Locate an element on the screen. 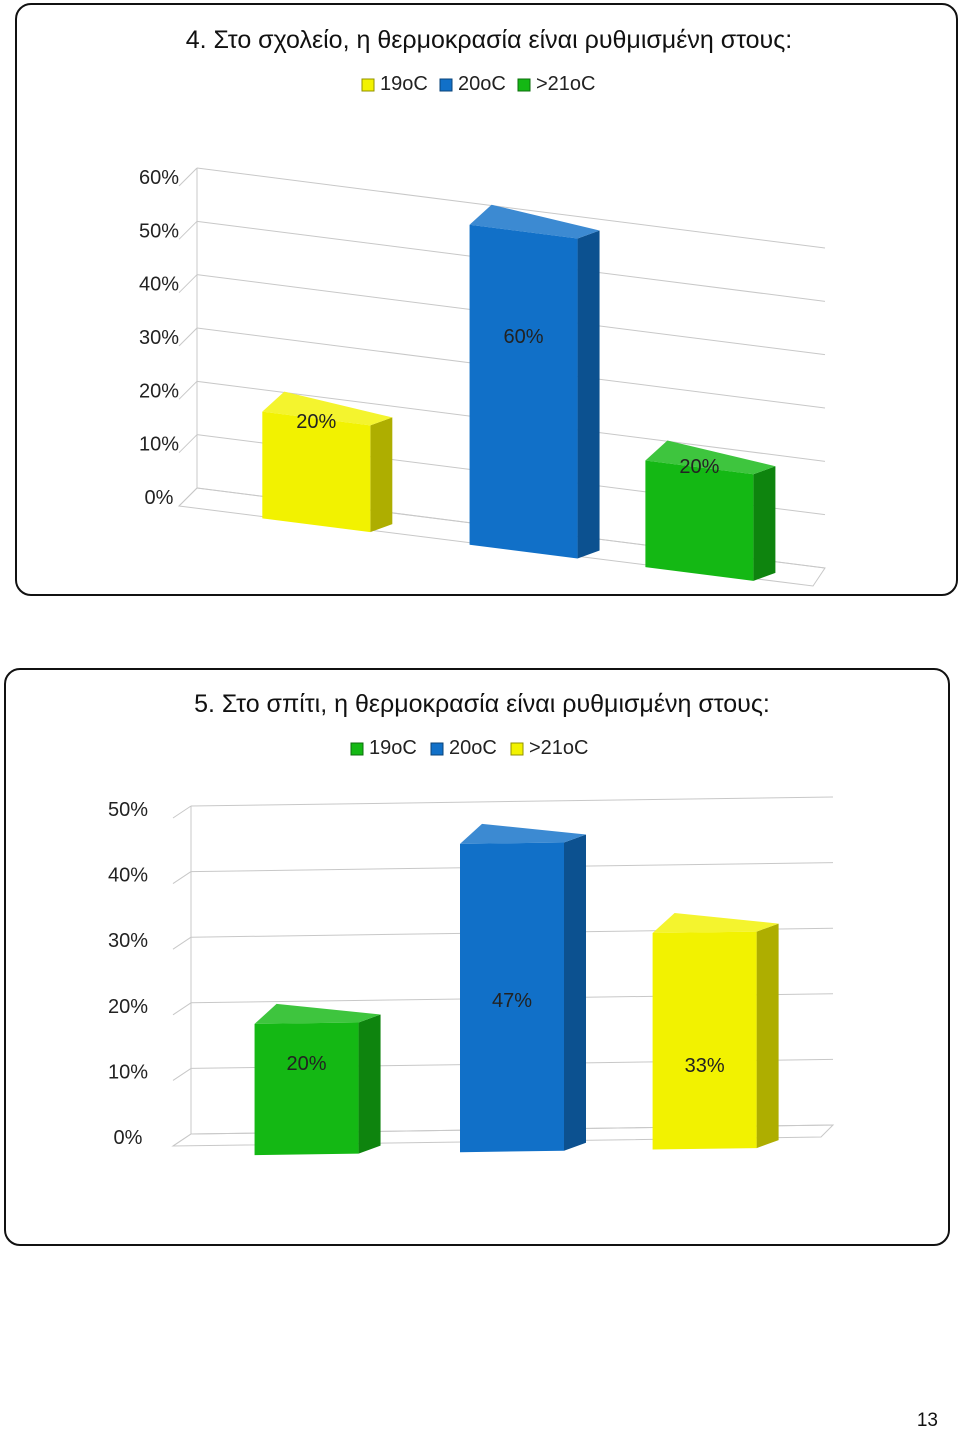 This screenshot has height=1432, width=960. y-tick-label: 60% is located at coordinates (159, 178).